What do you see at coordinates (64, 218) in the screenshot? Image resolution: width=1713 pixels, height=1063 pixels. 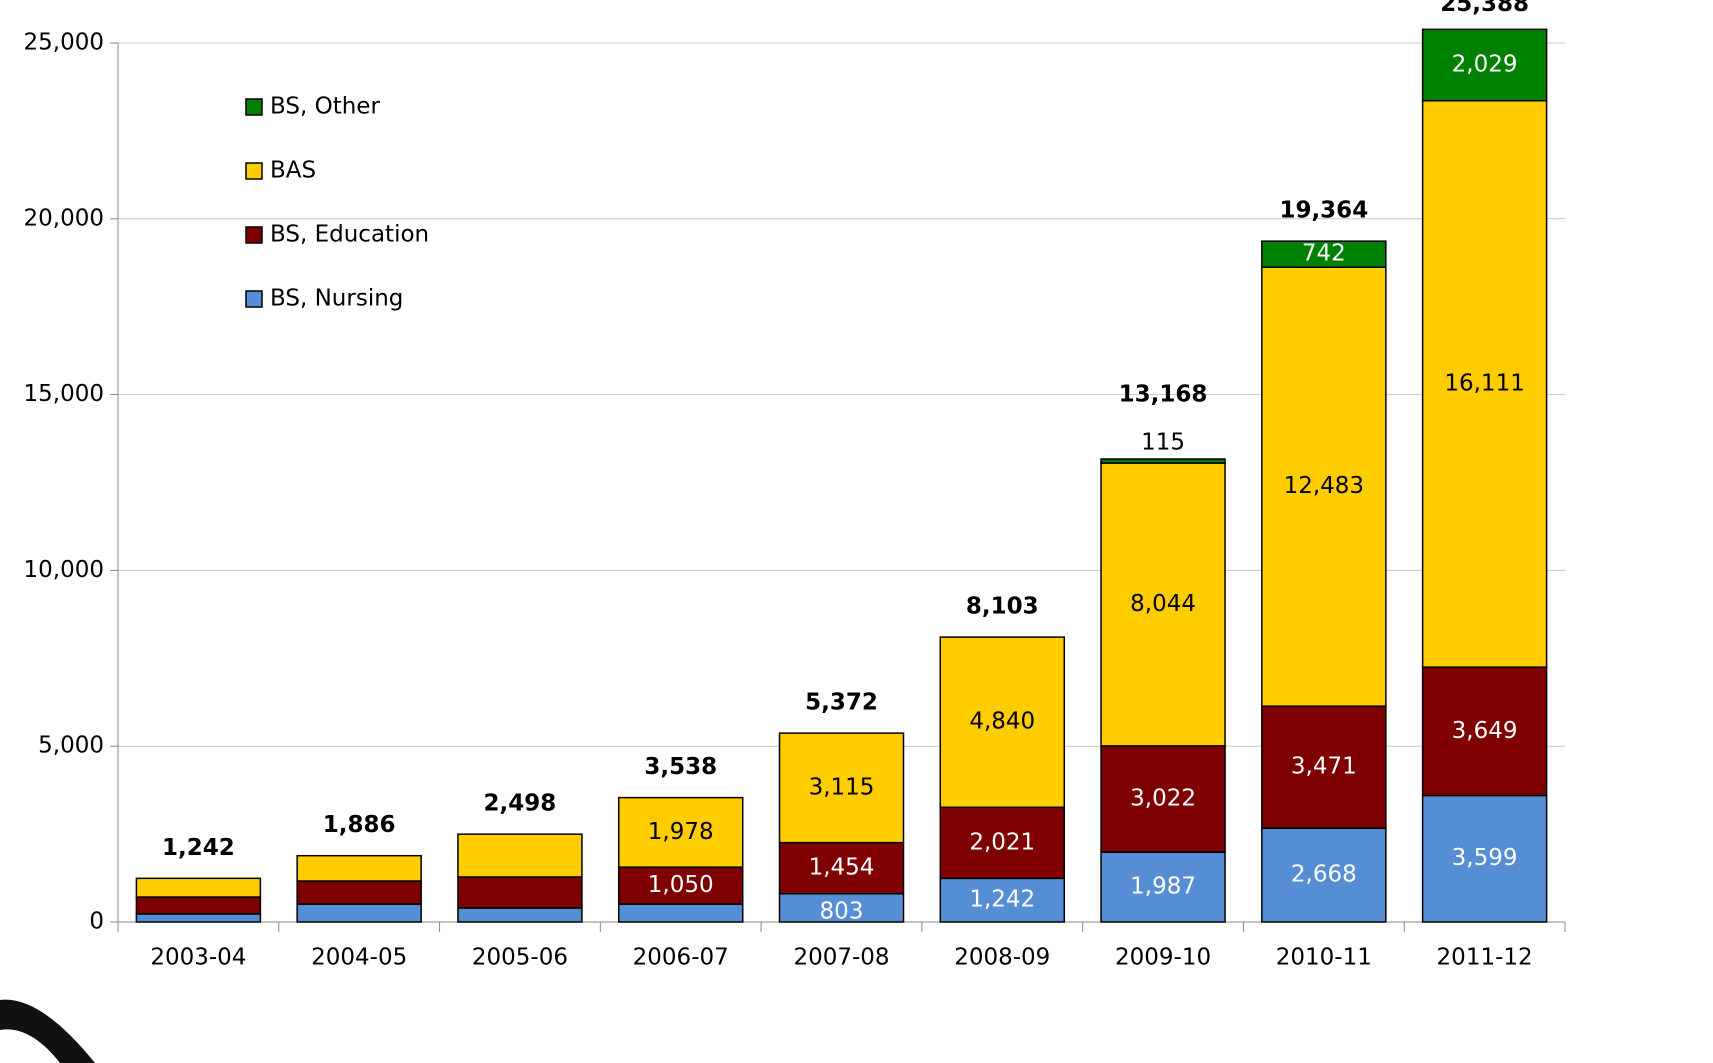 I see `y-tick-label: 20,000` at bounding box center [64, 218].